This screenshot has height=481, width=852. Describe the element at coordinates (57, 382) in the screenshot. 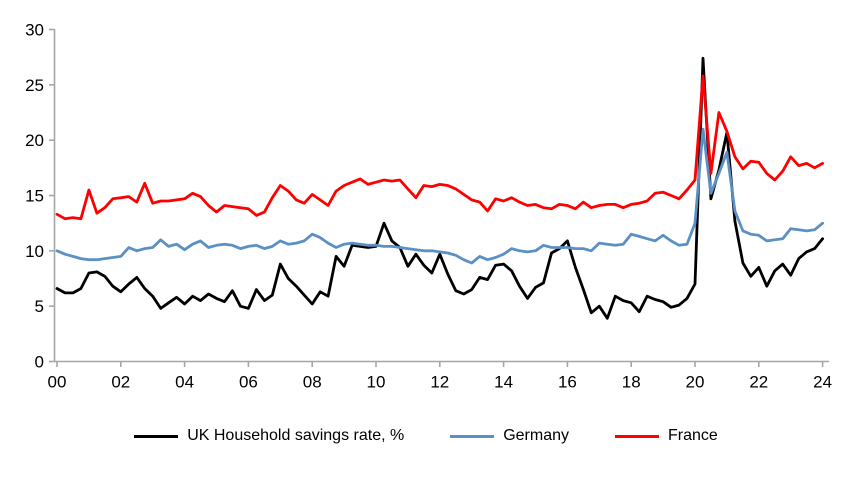

I see `x-axis-tick-label: 00` at that location.